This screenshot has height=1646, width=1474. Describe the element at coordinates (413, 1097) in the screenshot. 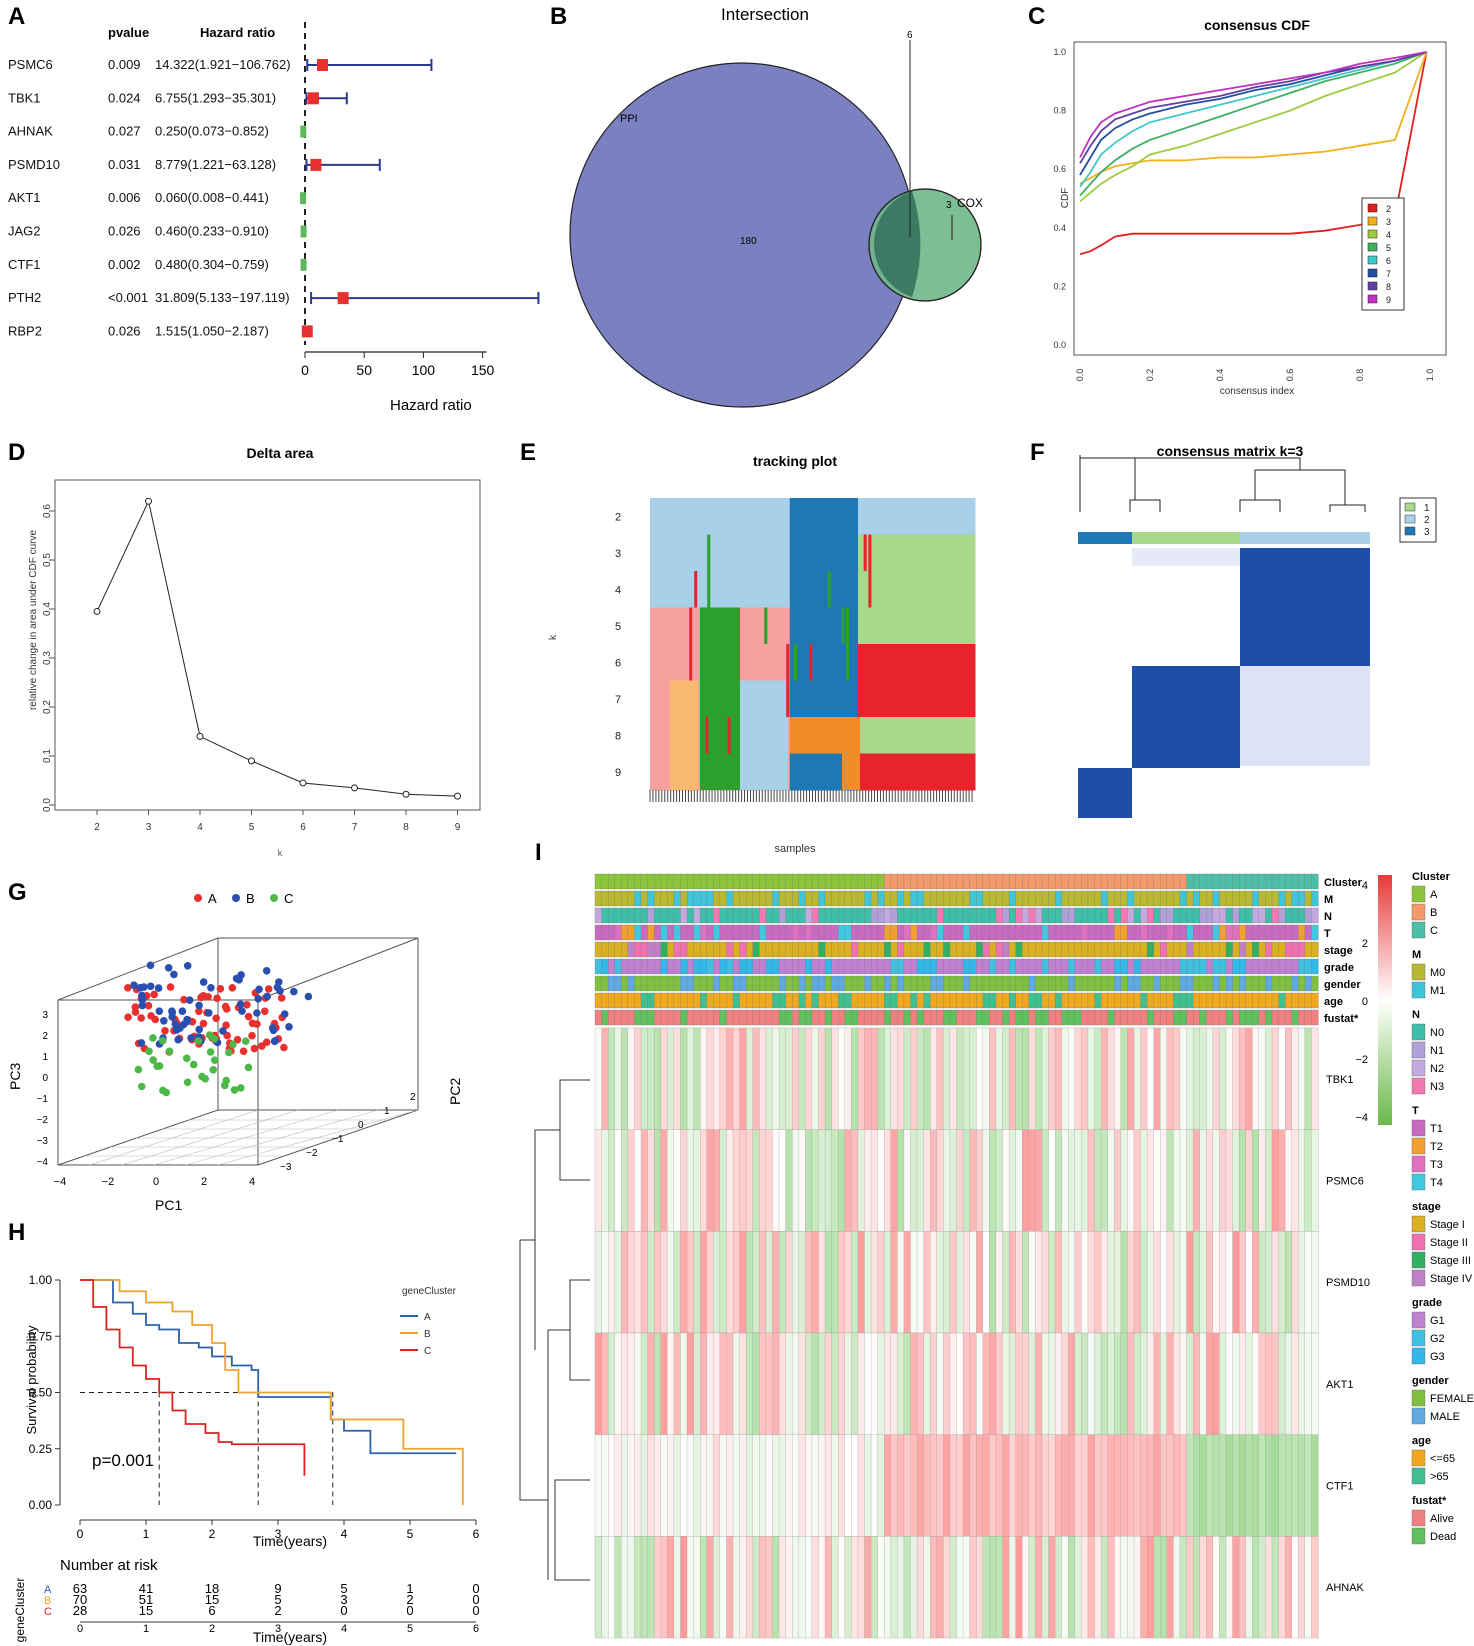

I see `pca-ztick: 2` at that location.